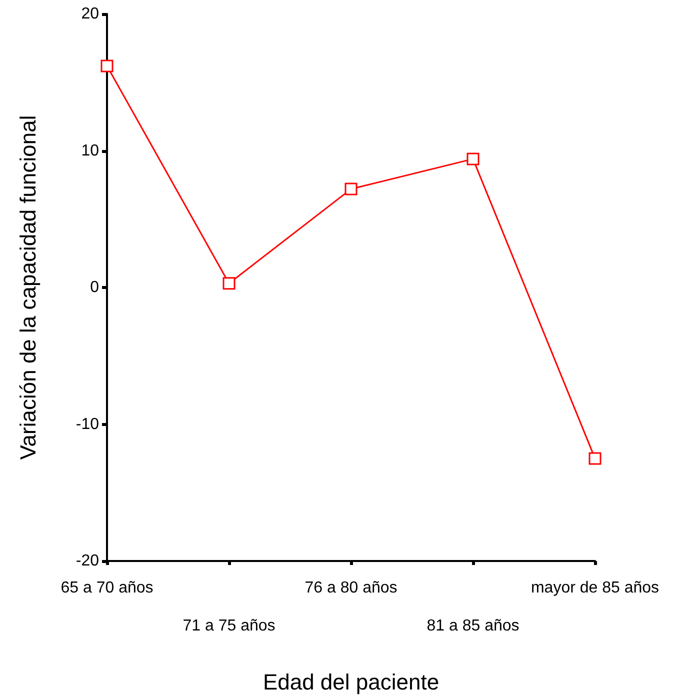 The image size is (683, 699). I want to click on y-tick-label: 0, so click(95, 287).